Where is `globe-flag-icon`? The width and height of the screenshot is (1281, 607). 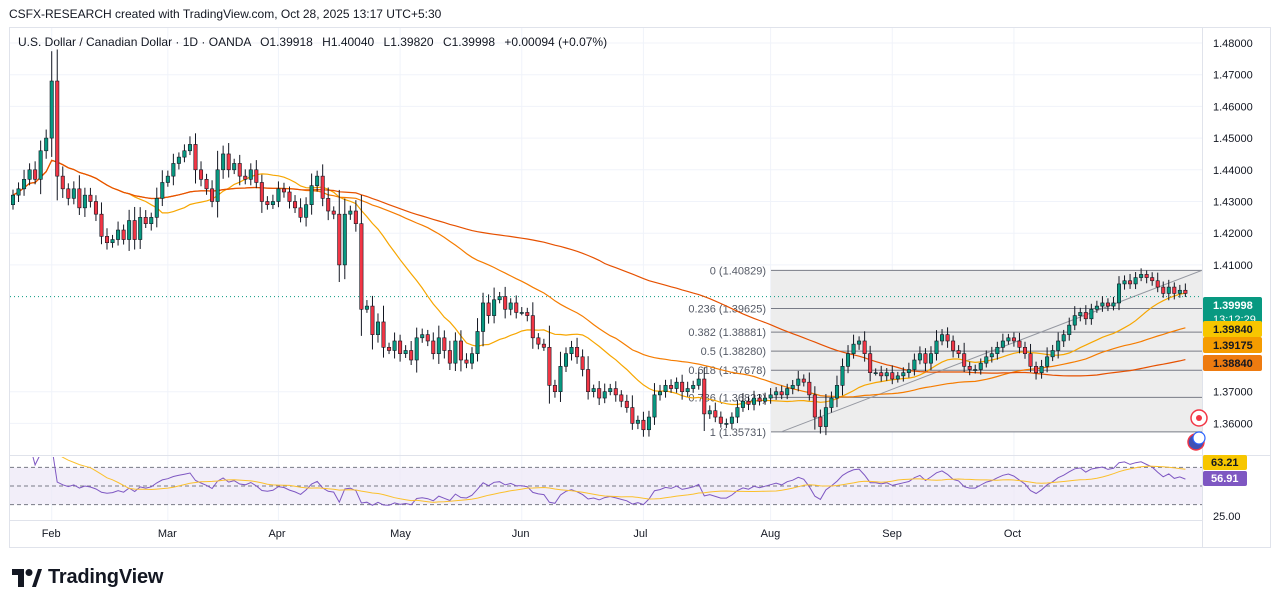 globe-flag-icon is located at coordinates (1199, 438).